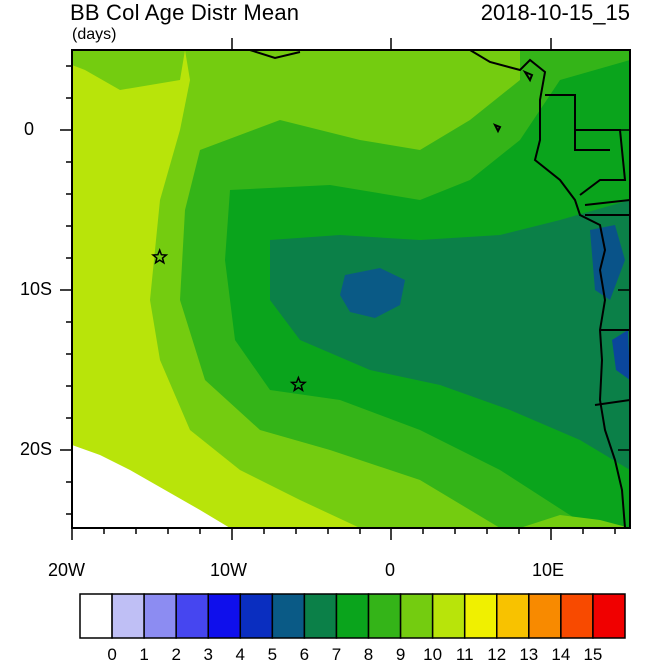  Describe the element at coordinates (555, 12) in the screenshot. I see `map-date: 2018-10-15_15` at that location.